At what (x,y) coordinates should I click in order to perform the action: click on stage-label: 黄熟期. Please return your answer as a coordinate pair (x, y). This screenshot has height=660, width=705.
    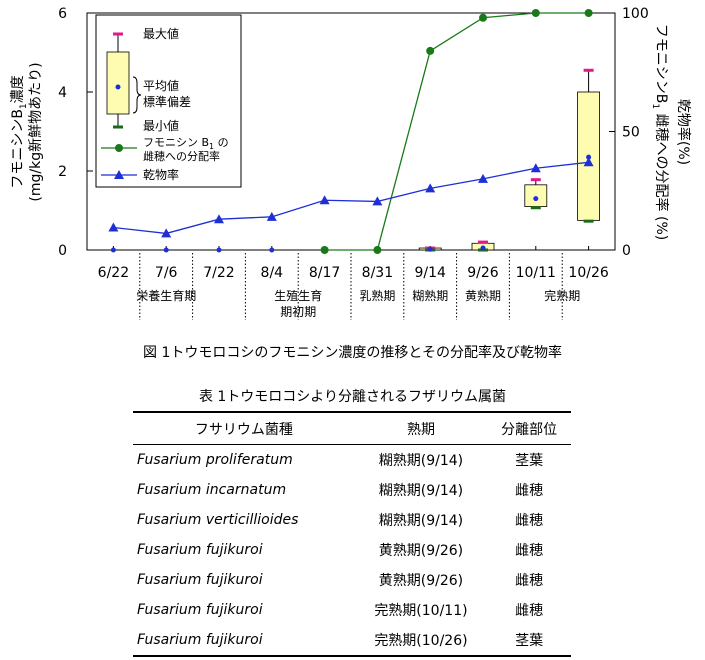
    Looking at the image, I should click on (483, 295).